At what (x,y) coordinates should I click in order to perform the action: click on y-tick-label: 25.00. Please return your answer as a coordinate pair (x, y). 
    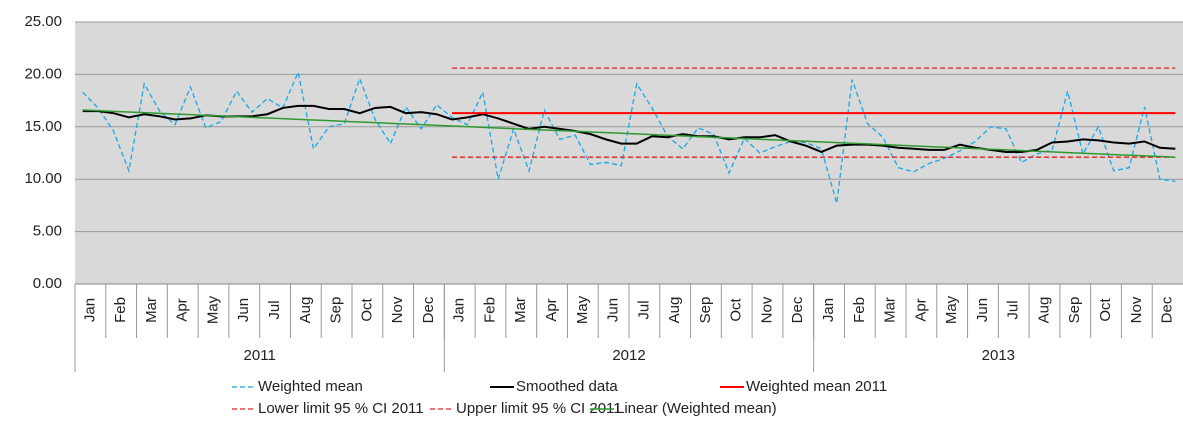
    Looking at the image, I should click on (43, 21).